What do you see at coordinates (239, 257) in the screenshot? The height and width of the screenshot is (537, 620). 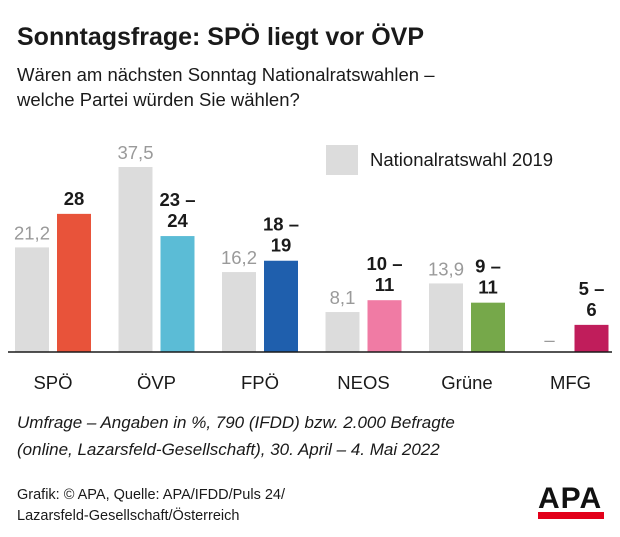 I see `value-label-2019-fp: 16,2` at bounding box center [239, 257].